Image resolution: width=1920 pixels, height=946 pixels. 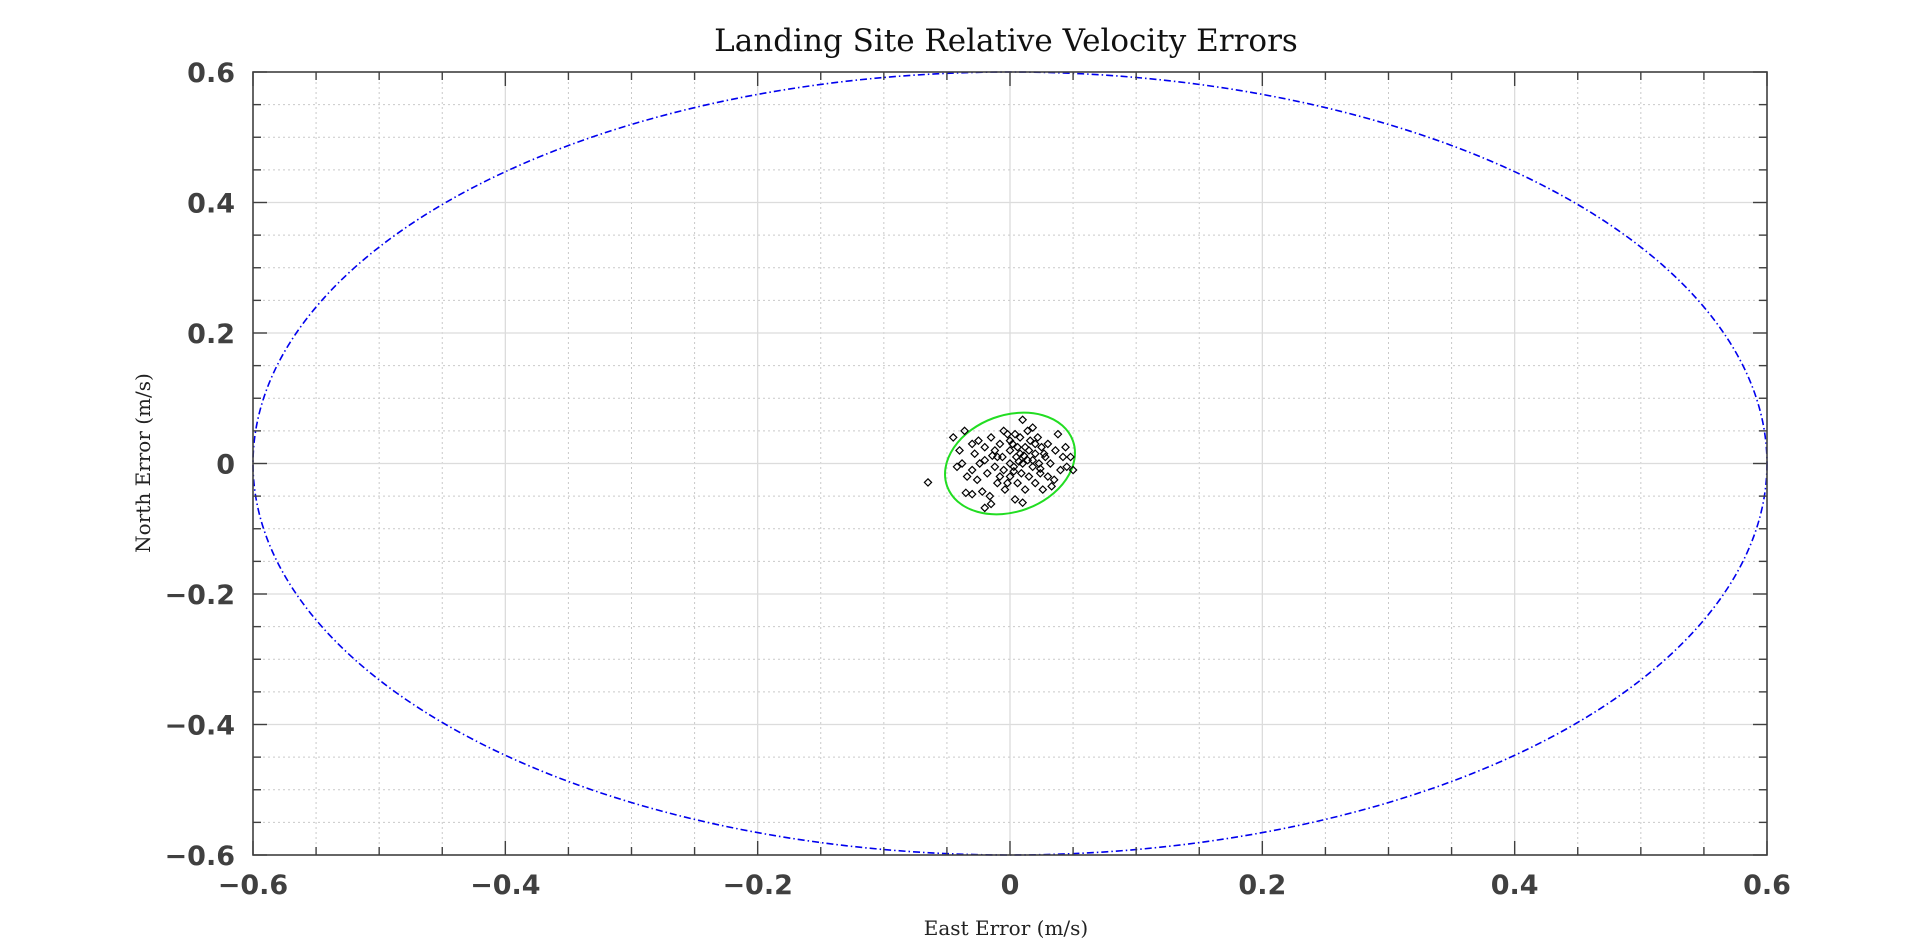 What do you see at coordinates (200, 856) in the screenshot?
I see `y-tick-label: −0.6` at bounding box center [200, 856].